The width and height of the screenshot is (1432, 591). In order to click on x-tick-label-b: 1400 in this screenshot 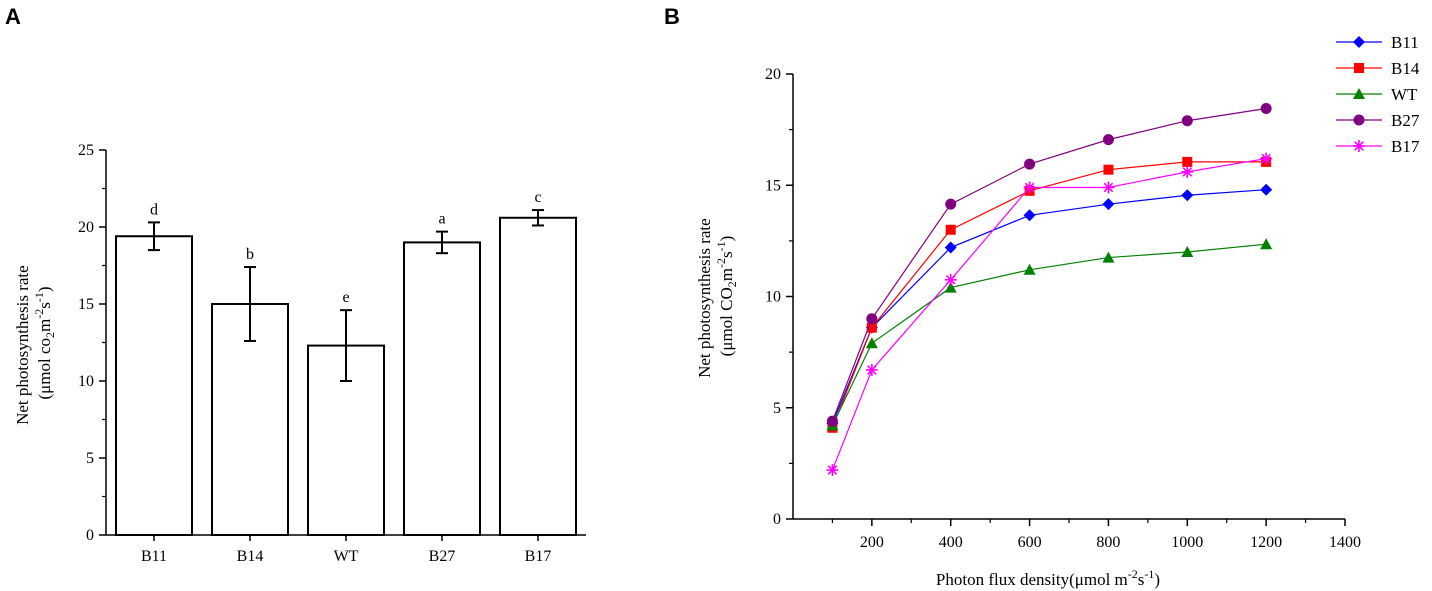, I will do `click(1345, 542)`.